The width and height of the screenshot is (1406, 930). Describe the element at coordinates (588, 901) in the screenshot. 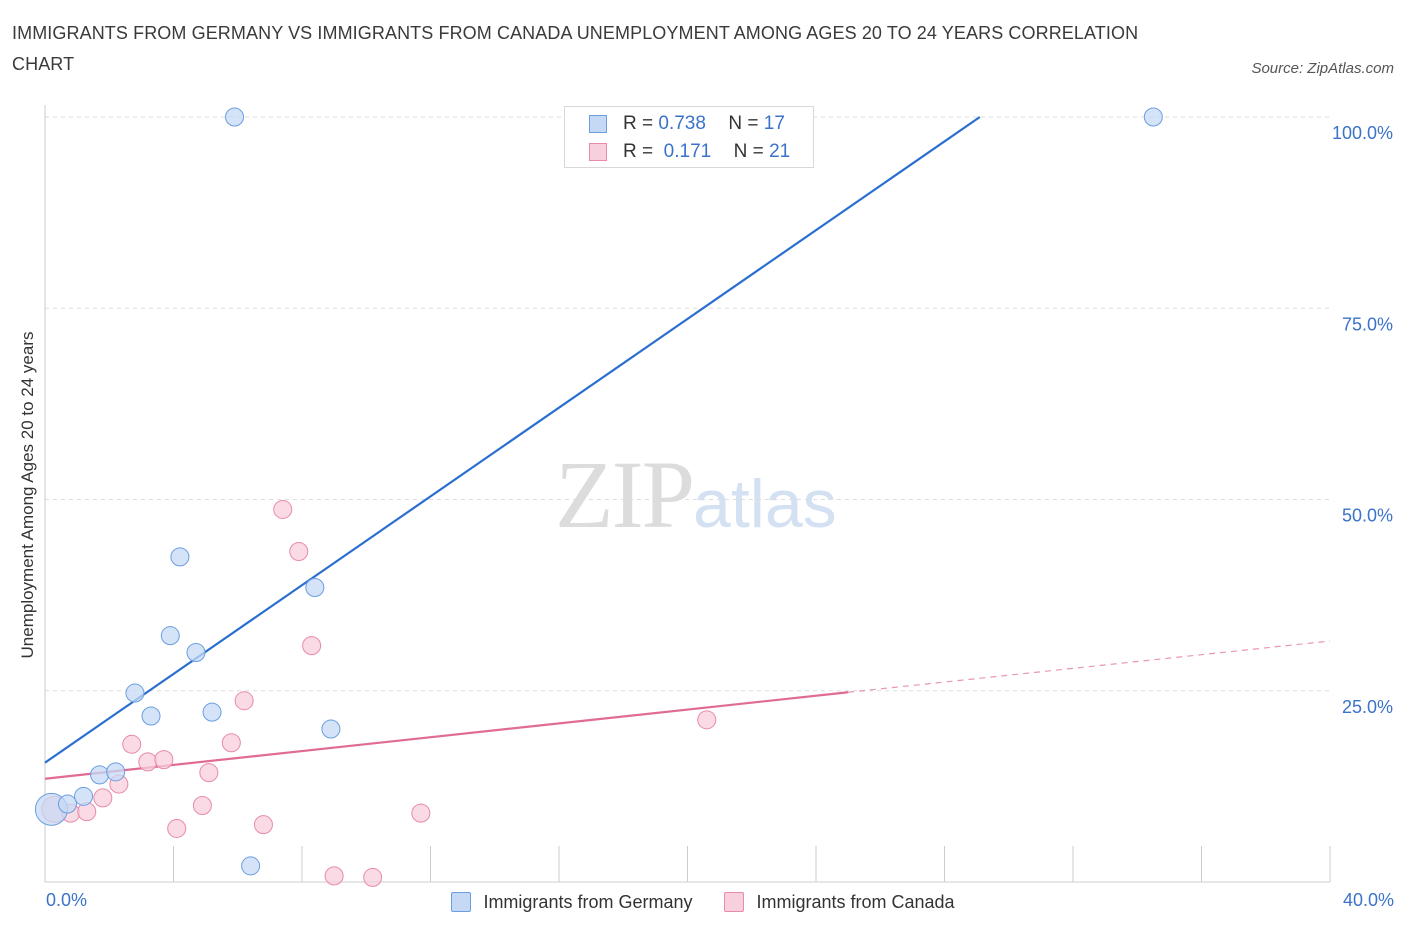

I see `legend-label-germany: Immigrants from Germany` at that location.